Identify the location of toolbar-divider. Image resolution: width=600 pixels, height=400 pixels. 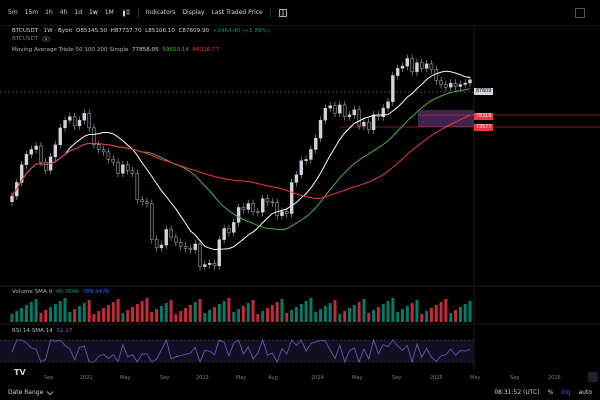
(270, 12).